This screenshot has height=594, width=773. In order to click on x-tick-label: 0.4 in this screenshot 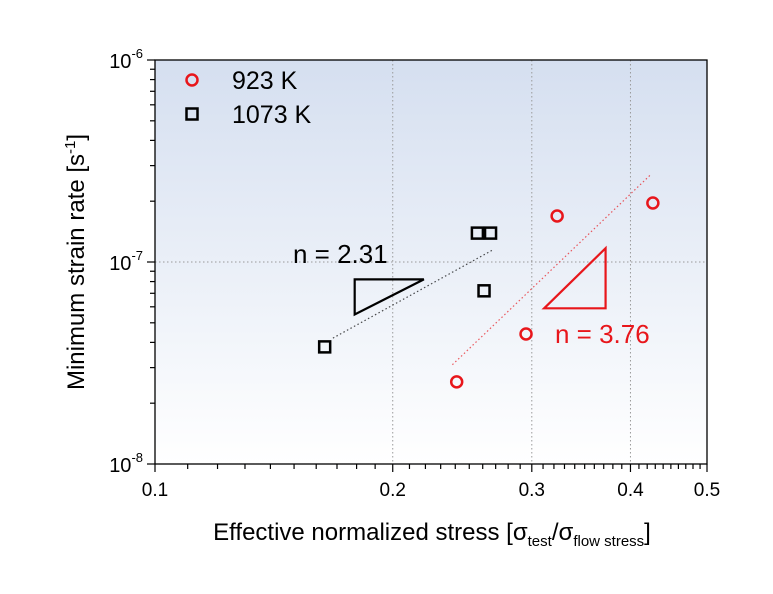, I will do `click(630, 490)`.